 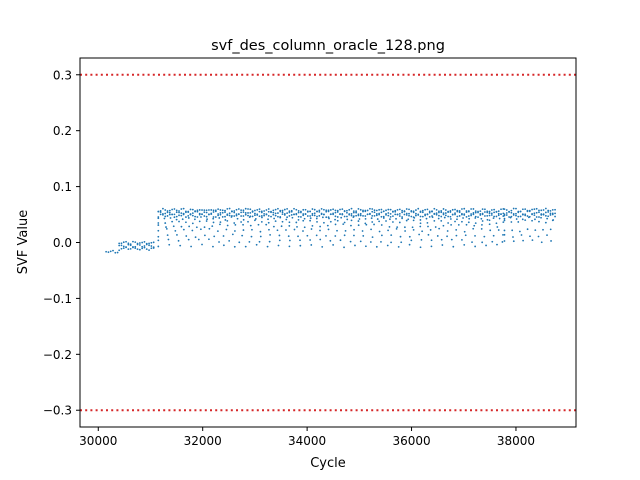 I want to click on y-tick-label: −0.1, so click(x=57, y=299).